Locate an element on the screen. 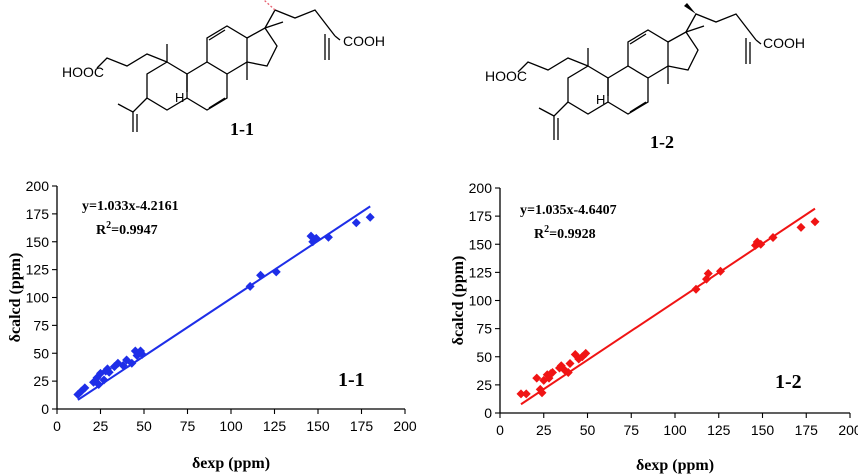 This screenshot has height=476, width=858. regression-equation: y=1.033x-4.2161 is located at coordinates (130, 206).